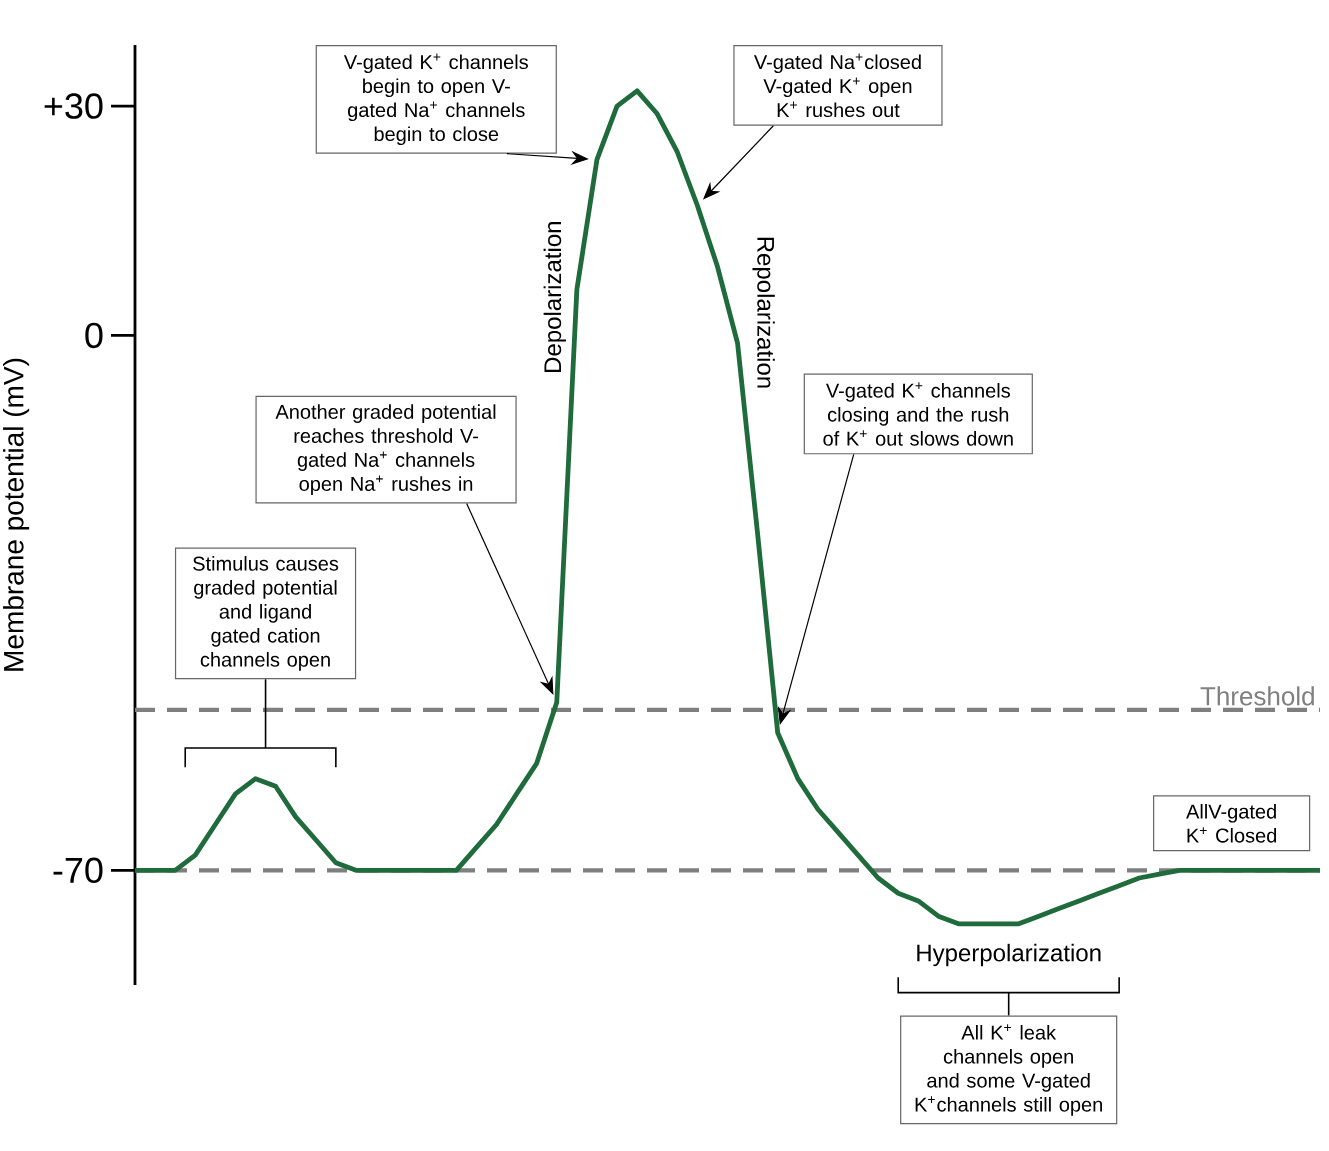 The width and height of the screenshot is (1329, 1151). Describe the element at coordinates (1257, 696) in the screenshot. I see `ref-line-label: Threshold` at that location.